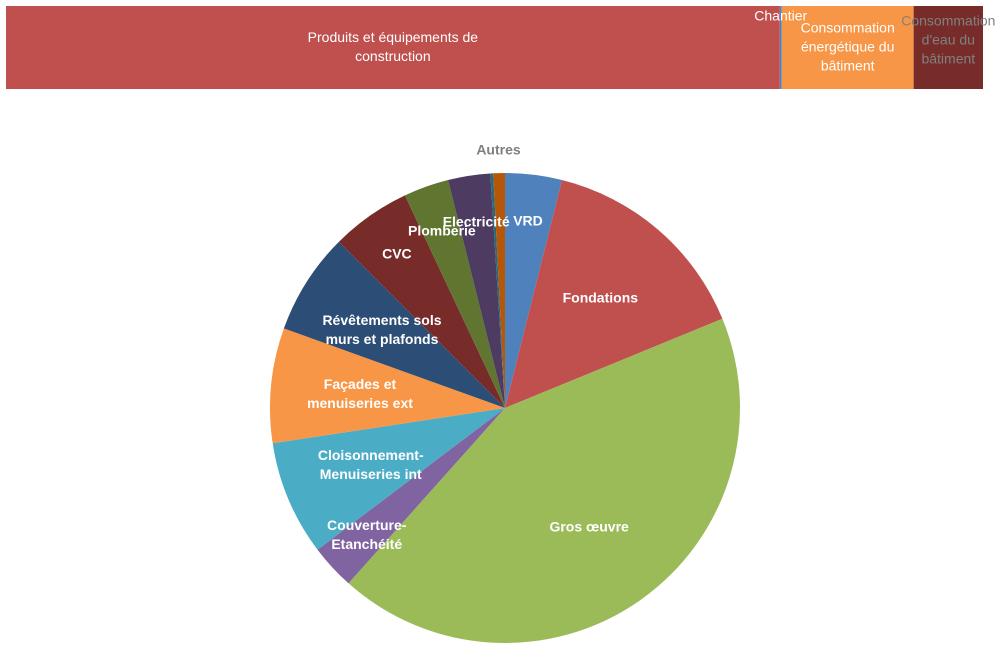 Image resolution: width=1001 pixels, height=645 pixels. I want to click on slice-label: VRD, so click(528, 220).